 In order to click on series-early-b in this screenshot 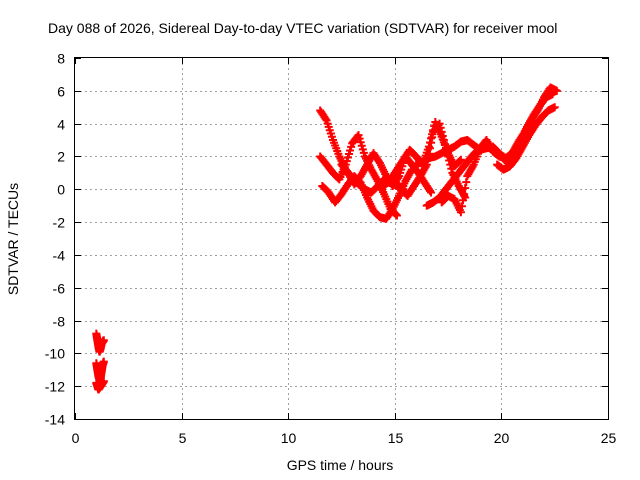, I will do `click(100, 370)`.